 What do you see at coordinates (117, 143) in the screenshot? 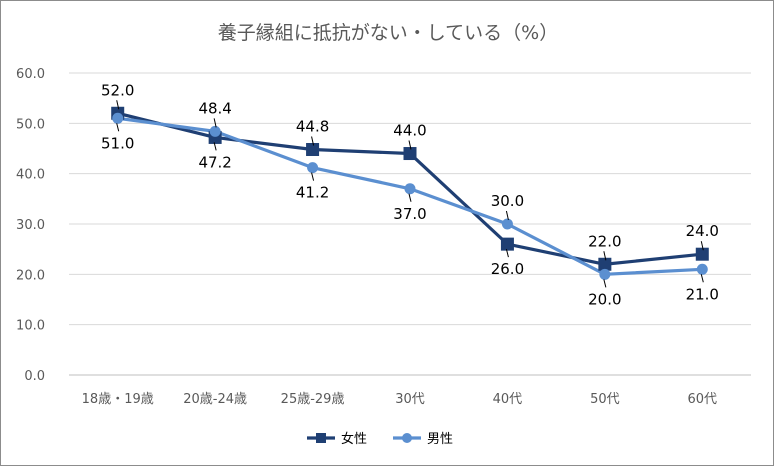
I see `data-label: 51.0` at bounding box center [117, 143].